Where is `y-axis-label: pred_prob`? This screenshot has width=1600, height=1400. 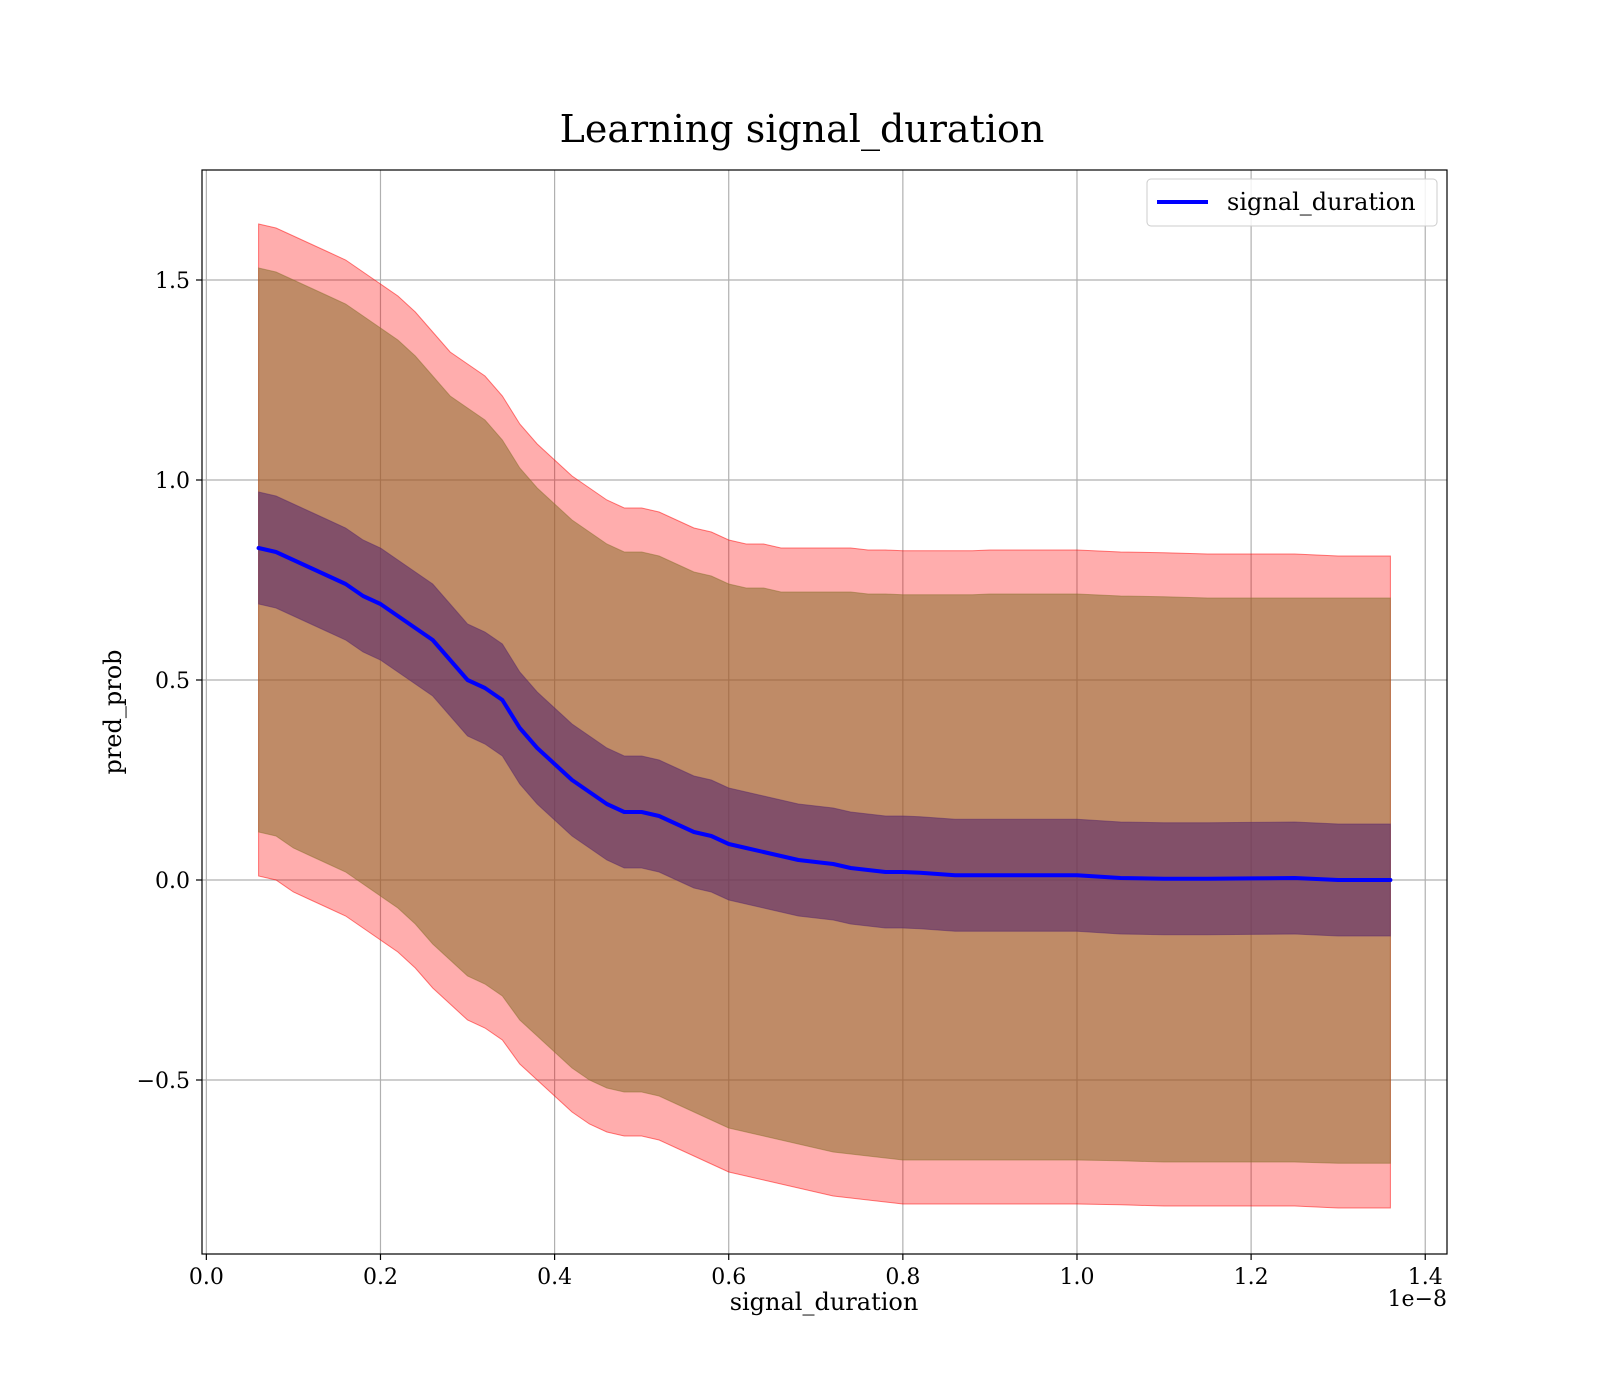 y-axis-label: pred_prob is located at coordinates (113, 711).